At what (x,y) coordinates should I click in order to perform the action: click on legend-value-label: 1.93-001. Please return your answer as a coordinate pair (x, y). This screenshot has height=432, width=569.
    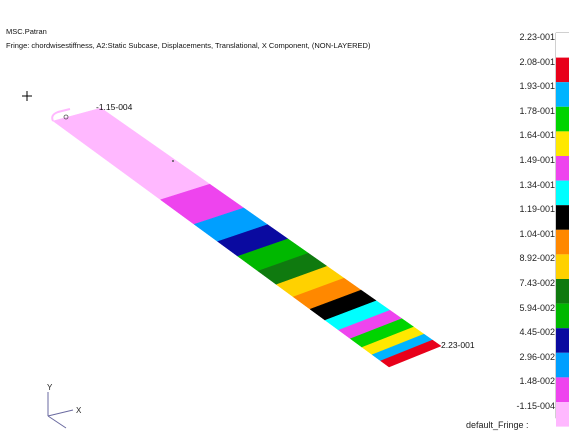
    Looking at the image, I should click on (537, 86).